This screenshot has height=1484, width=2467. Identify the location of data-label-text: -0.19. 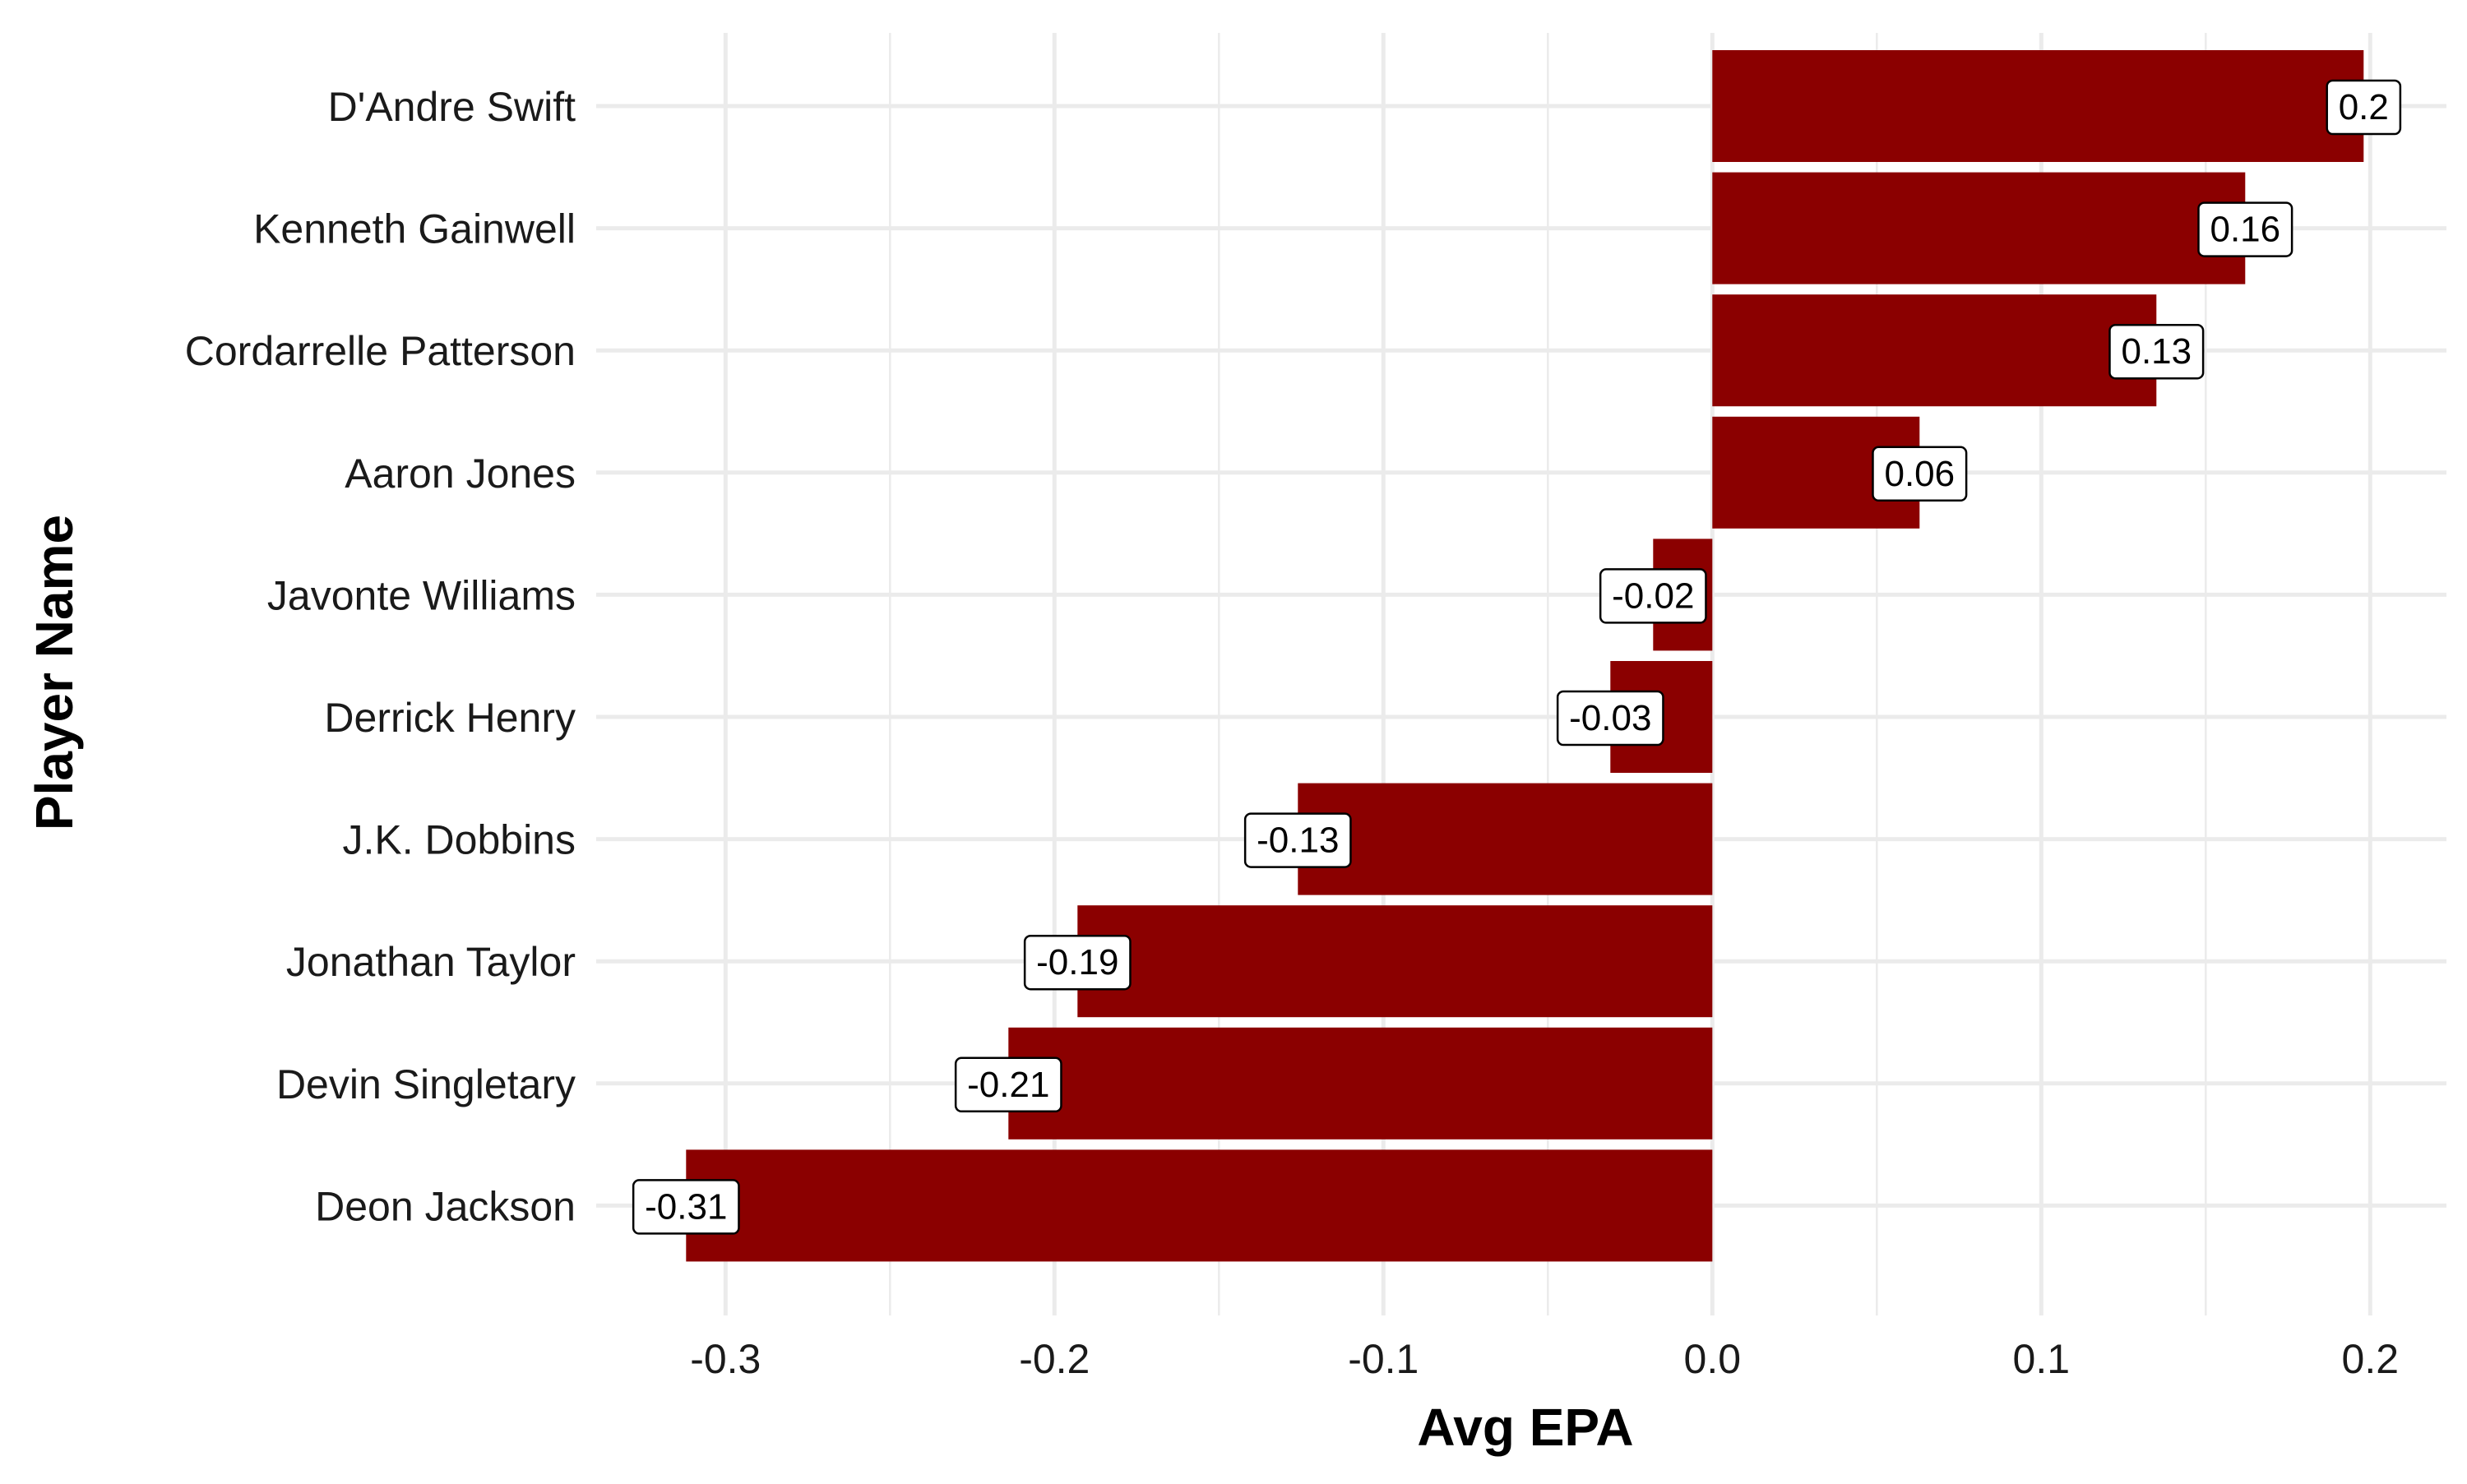
(1077, 962).